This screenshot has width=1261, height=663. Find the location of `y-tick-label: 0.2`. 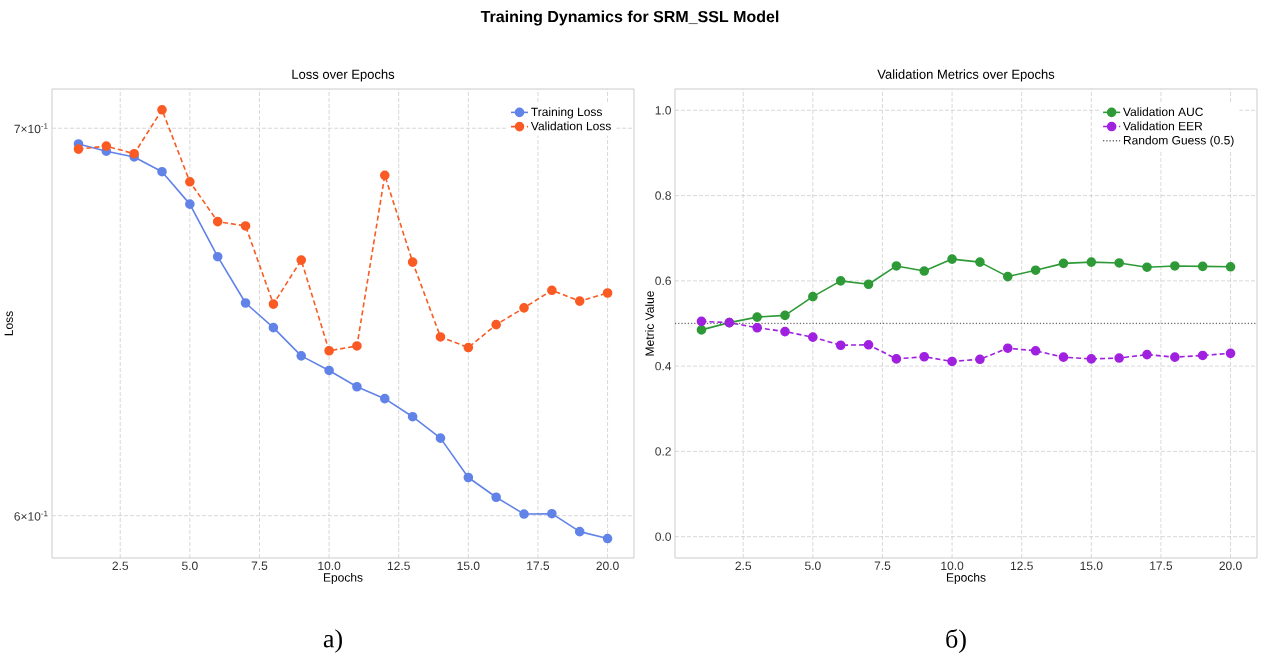

y-tick-label: 0.2 is located at coordinates (663, 451).